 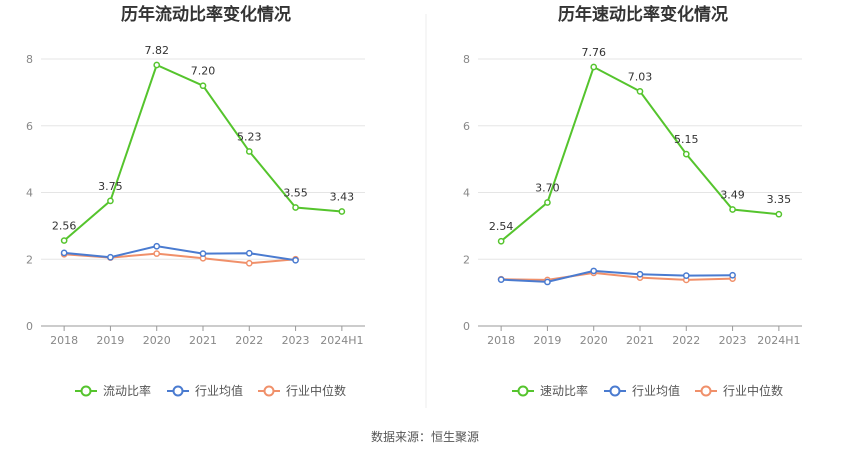 What do you see at coordinates (643, 14) in the screenshot?
I see `chart-title: 历年速动比率变化情况` at bounding box center [643, 14].